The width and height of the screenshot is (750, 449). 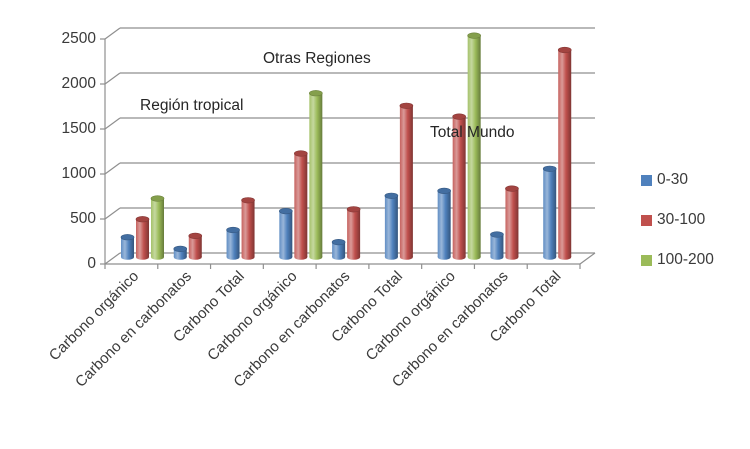 What do you see at coordinates (681, 219) in the screenshot?
I see `legend-label: 30-100` at bounding box center [681, 219].